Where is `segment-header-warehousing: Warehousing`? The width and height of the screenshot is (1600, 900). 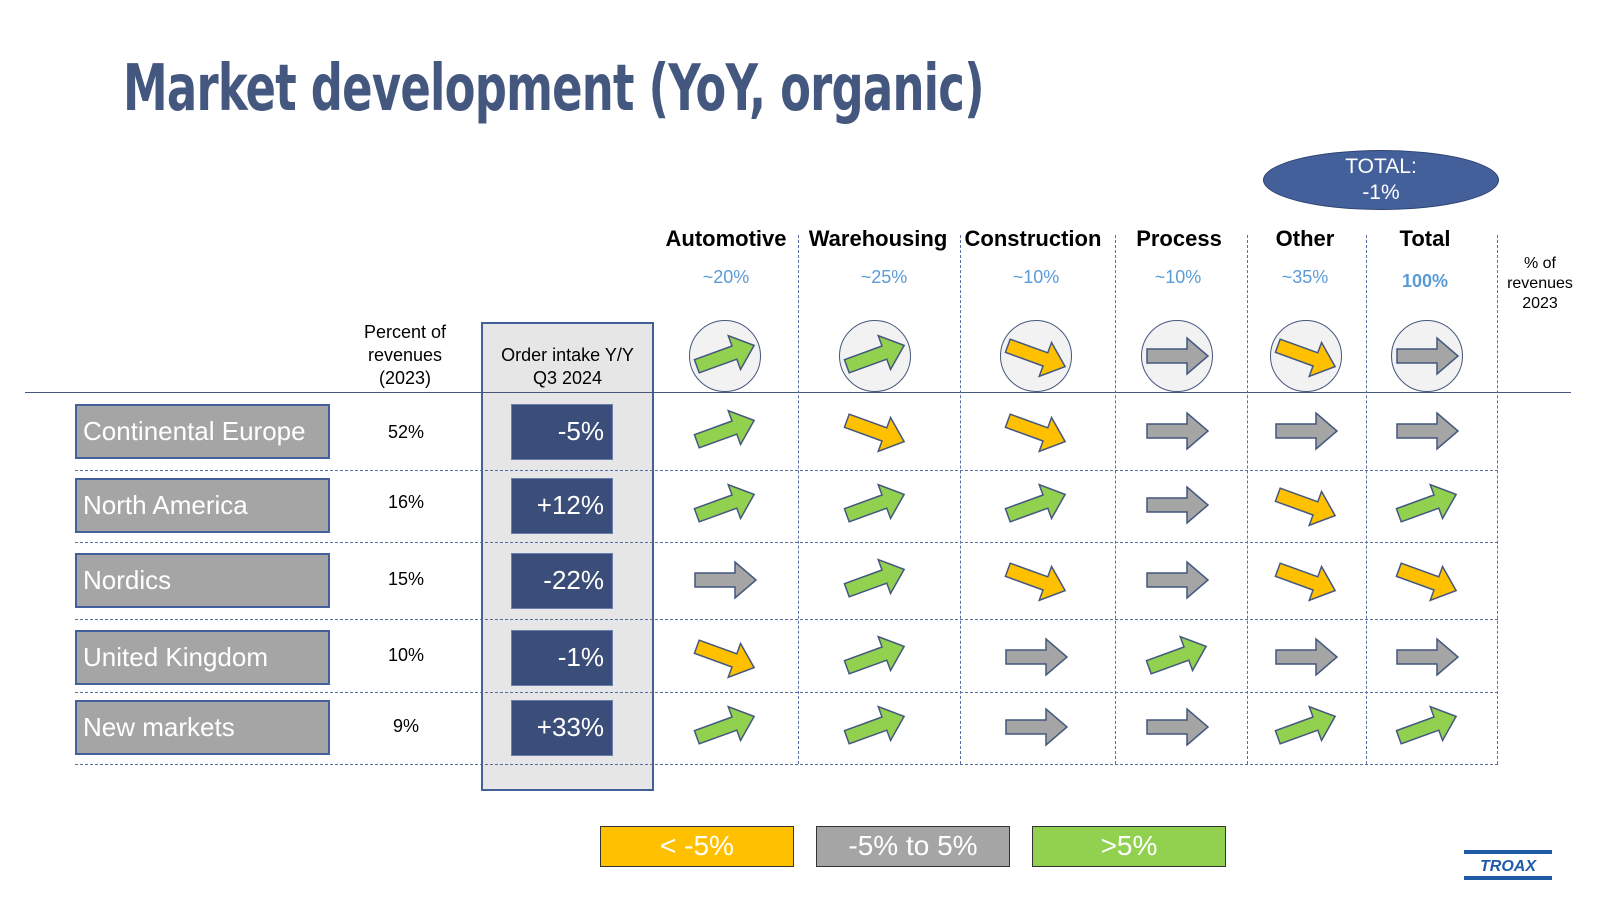
segment-header-warehousing: Warehousing is located at coordinates (878, 238).